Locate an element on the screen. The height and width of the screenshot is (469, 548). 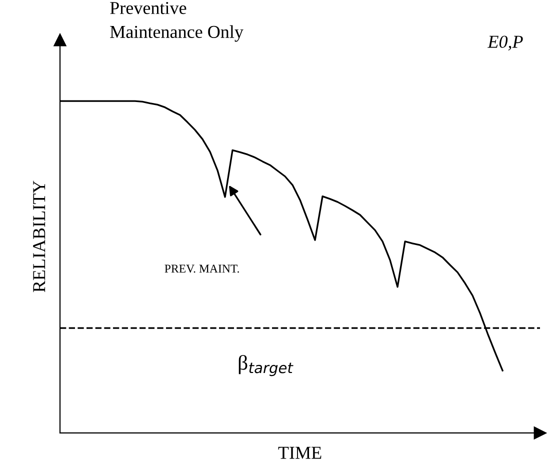
annotation: PREV. MAINT. is located at coordinates (201, 268).